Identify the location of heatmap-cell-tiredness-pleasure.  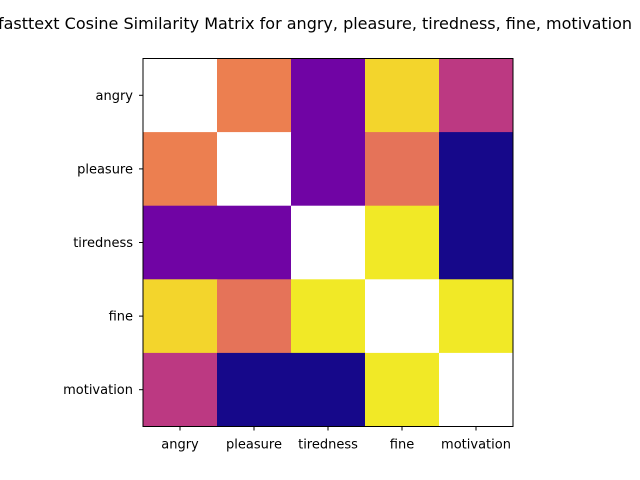
(254, 242).